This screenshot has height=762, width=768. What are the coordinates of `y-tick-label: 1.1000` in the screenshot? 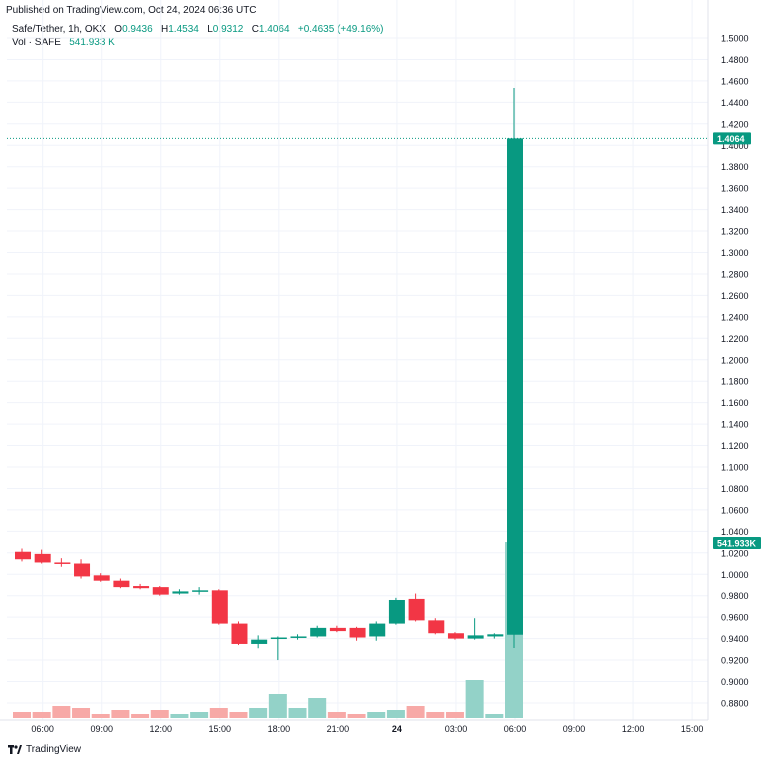 It's located at (735, 468).